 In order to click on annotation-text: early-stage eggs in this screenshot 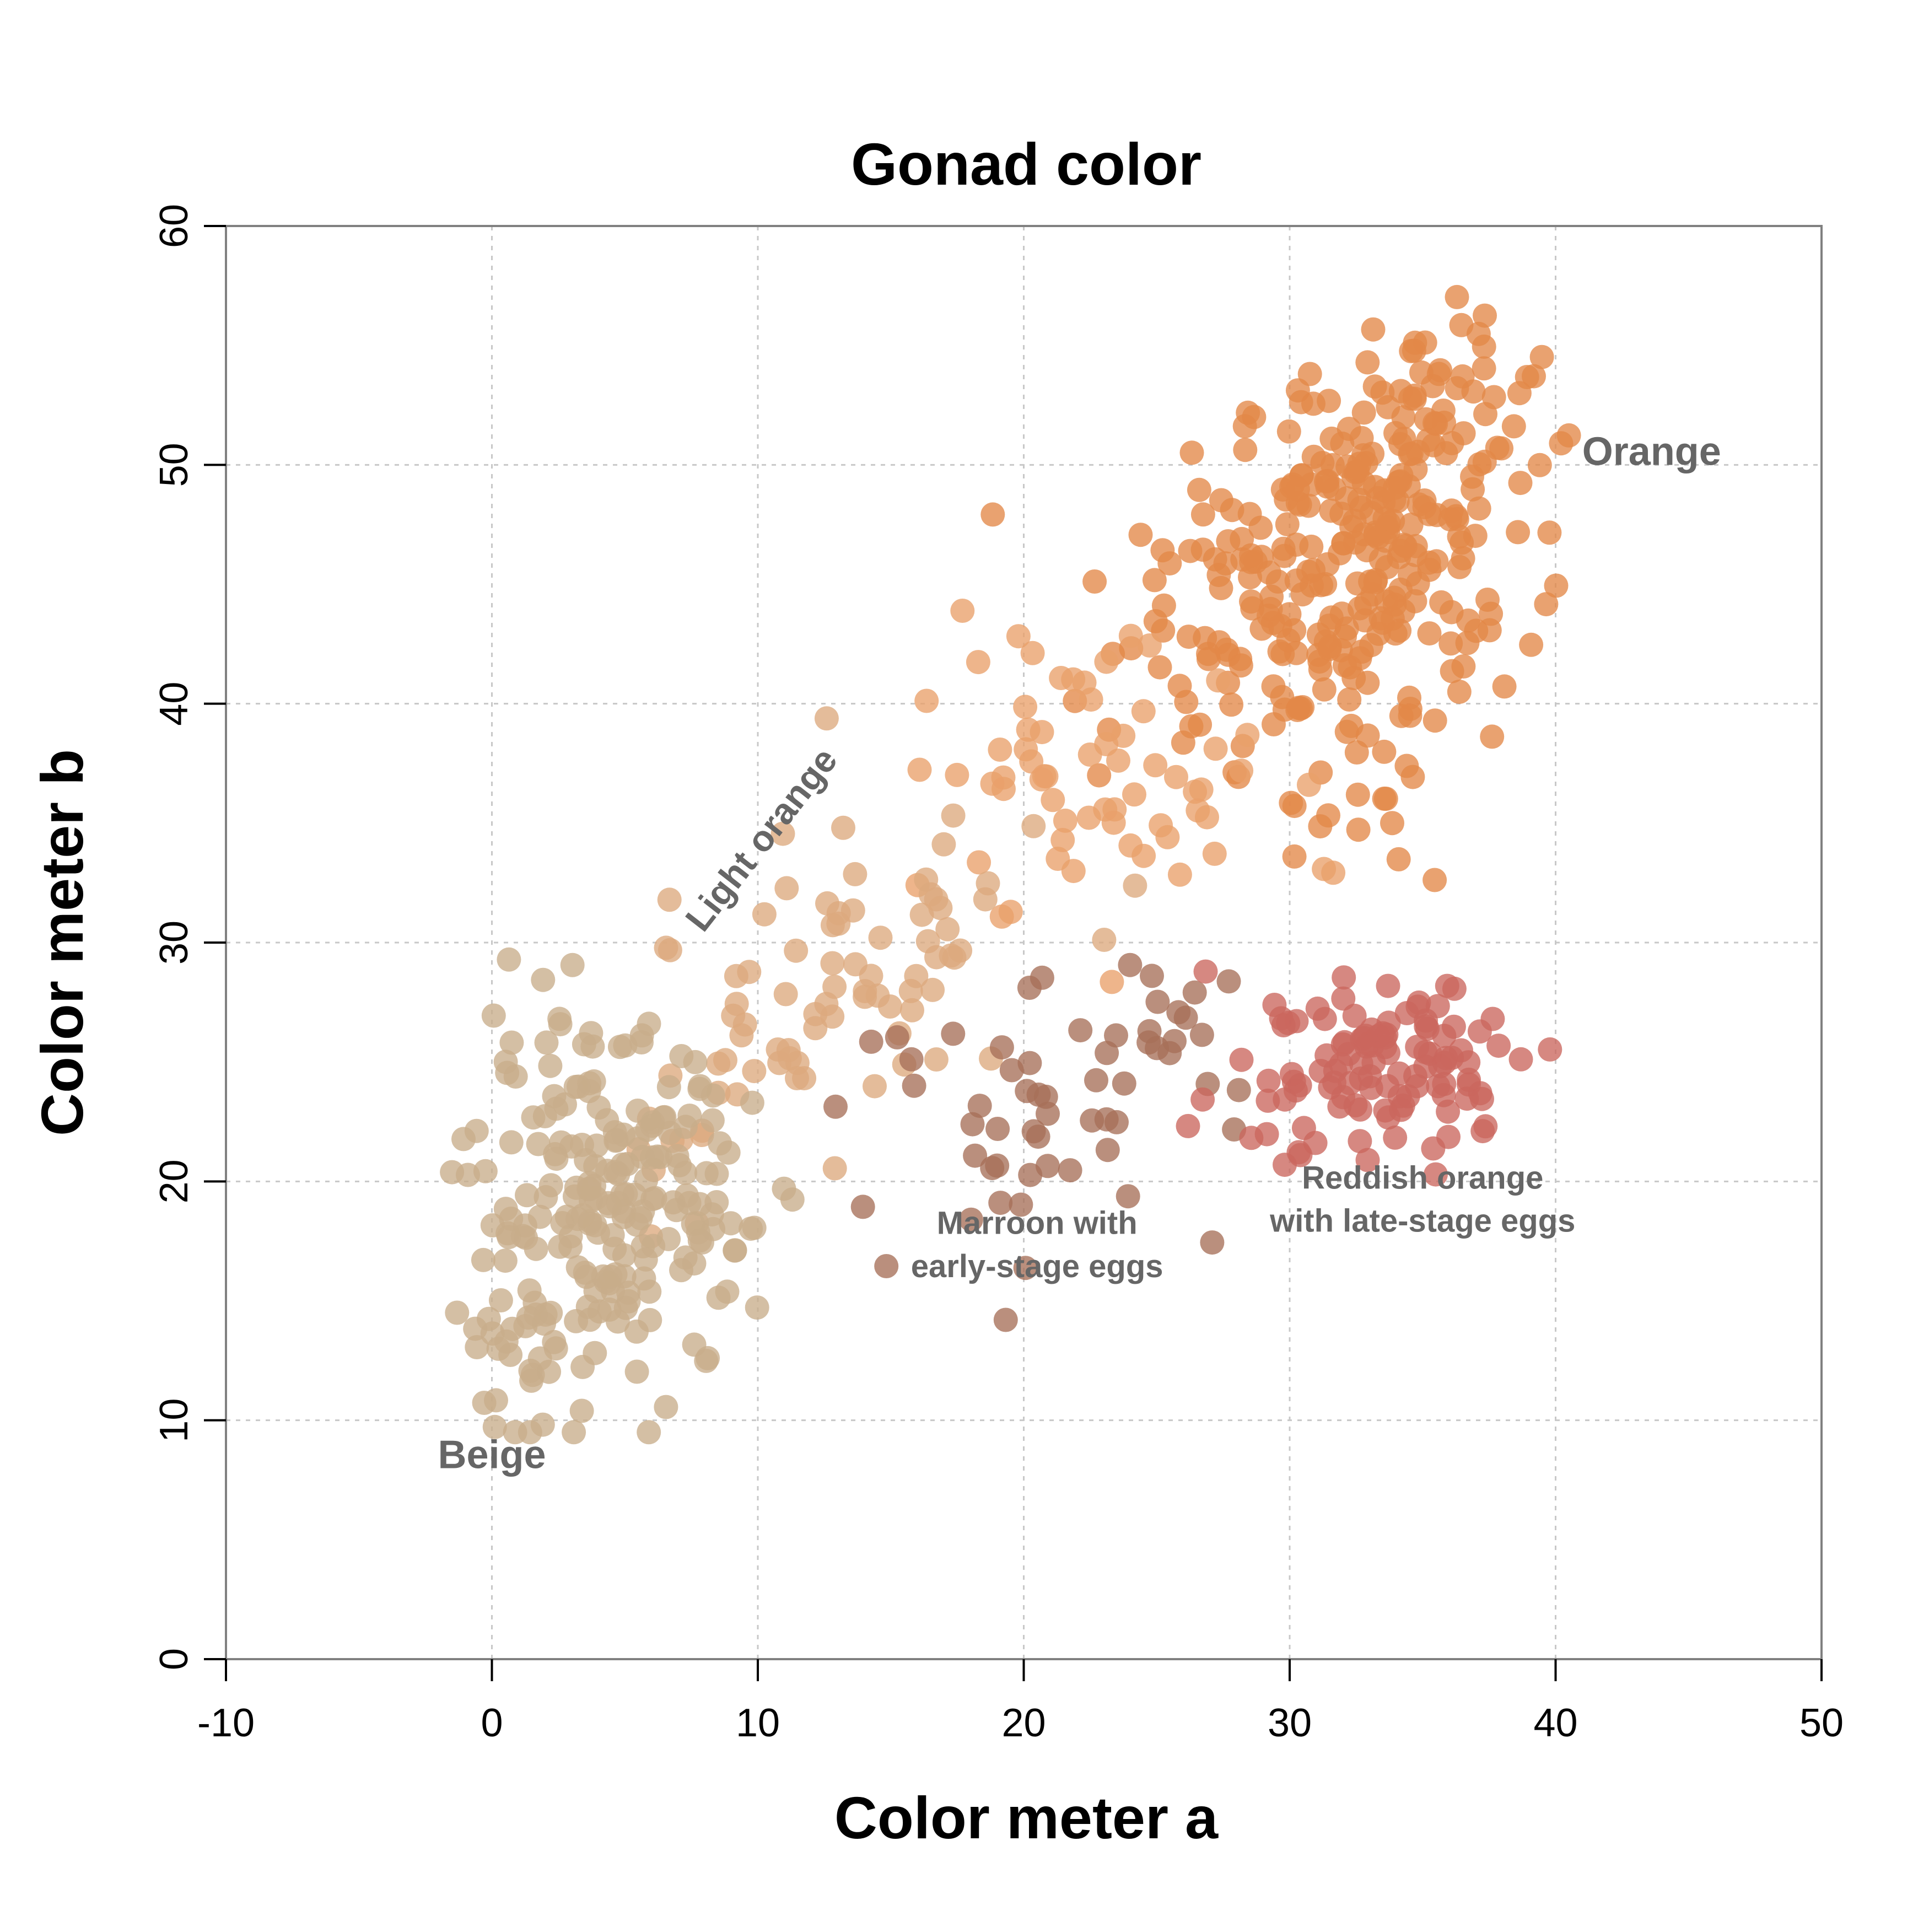, I will do `click(1037, 1266)`.